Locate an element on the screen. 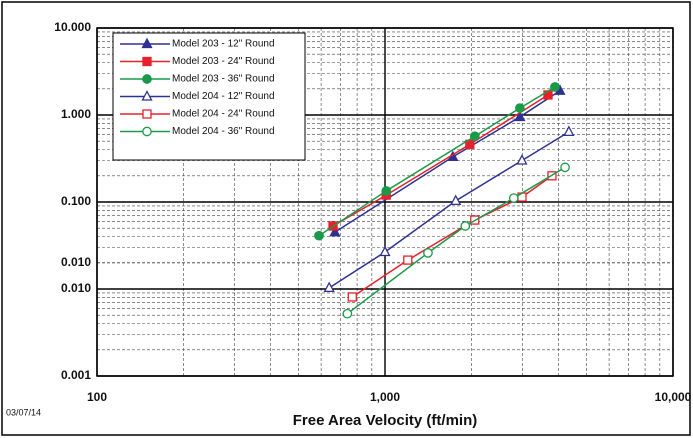  legend-label: Model 203 - 12" Round is located at coordinates (223, 44).